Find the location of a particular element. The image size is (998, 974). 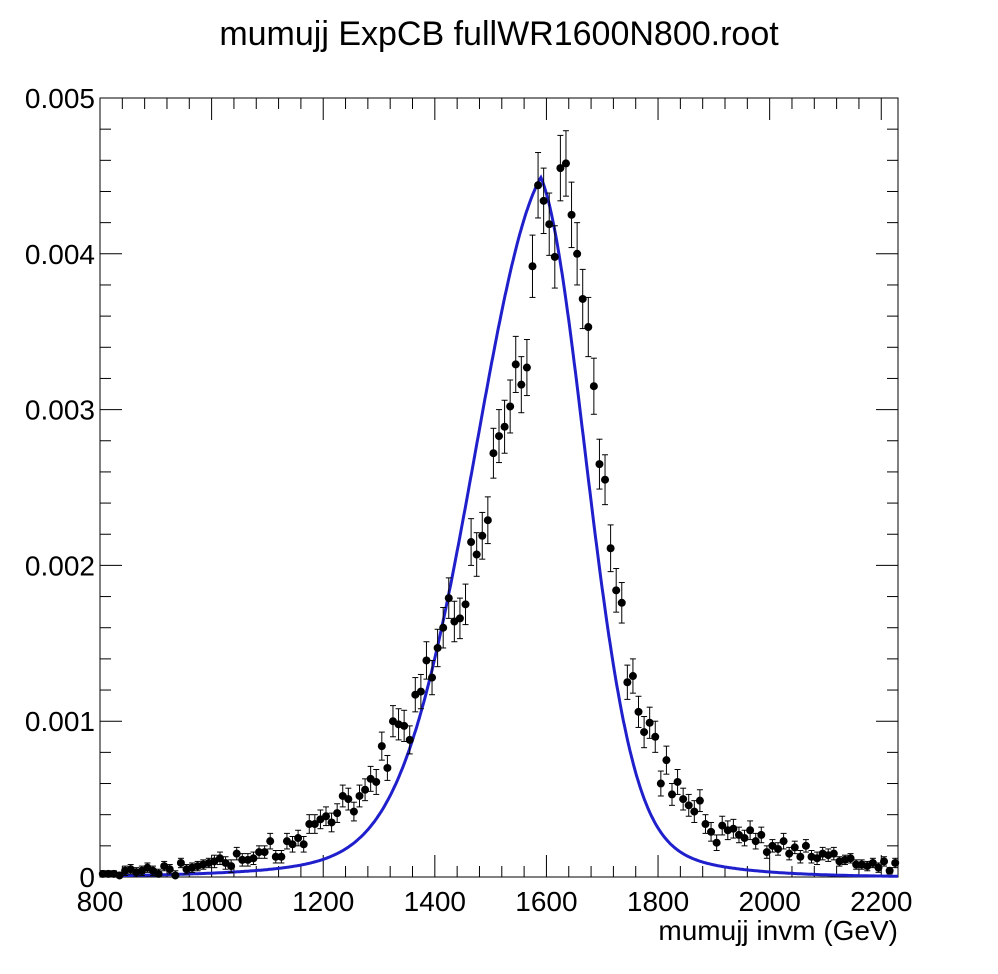

x-tick-label: 2200 is located at coordinates (881, 901).